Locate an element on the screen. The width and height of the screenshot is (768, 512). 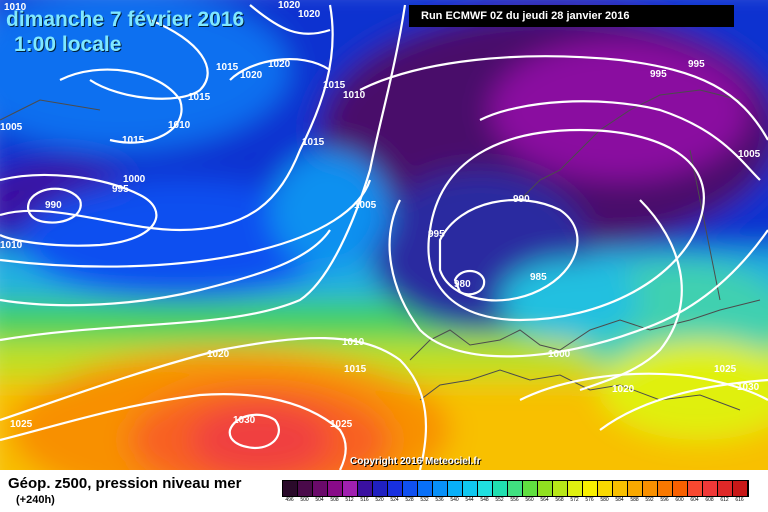
color-scale-label: 532 is located at coordinates (424, 500).